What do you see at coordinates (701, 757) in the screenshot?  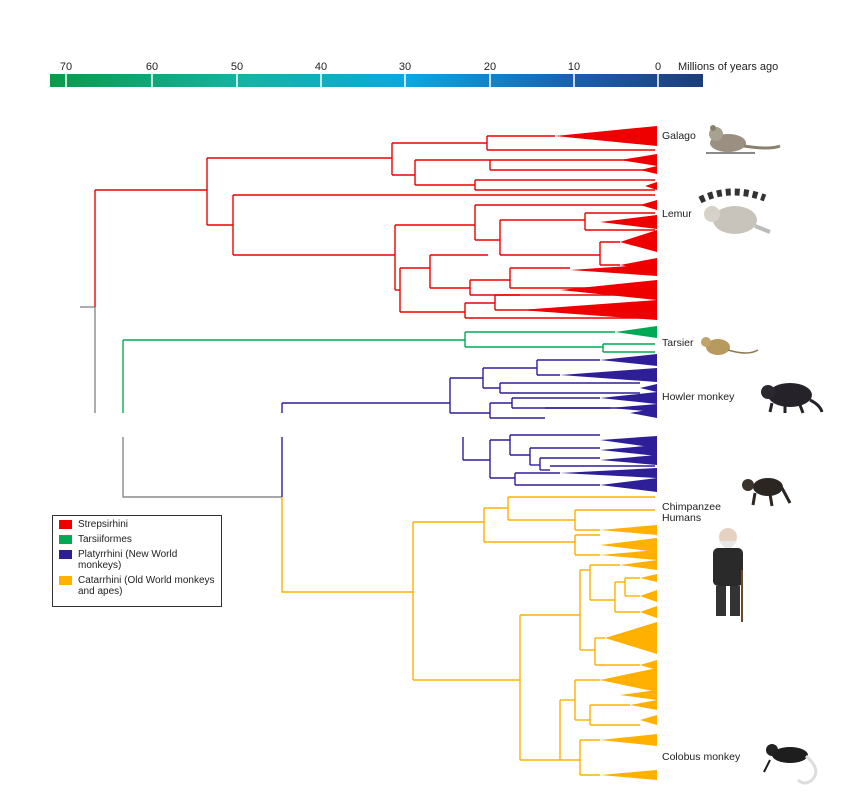 I see `label-colobus-monkey: Colobus monkey` at bounding box center [701, 757].